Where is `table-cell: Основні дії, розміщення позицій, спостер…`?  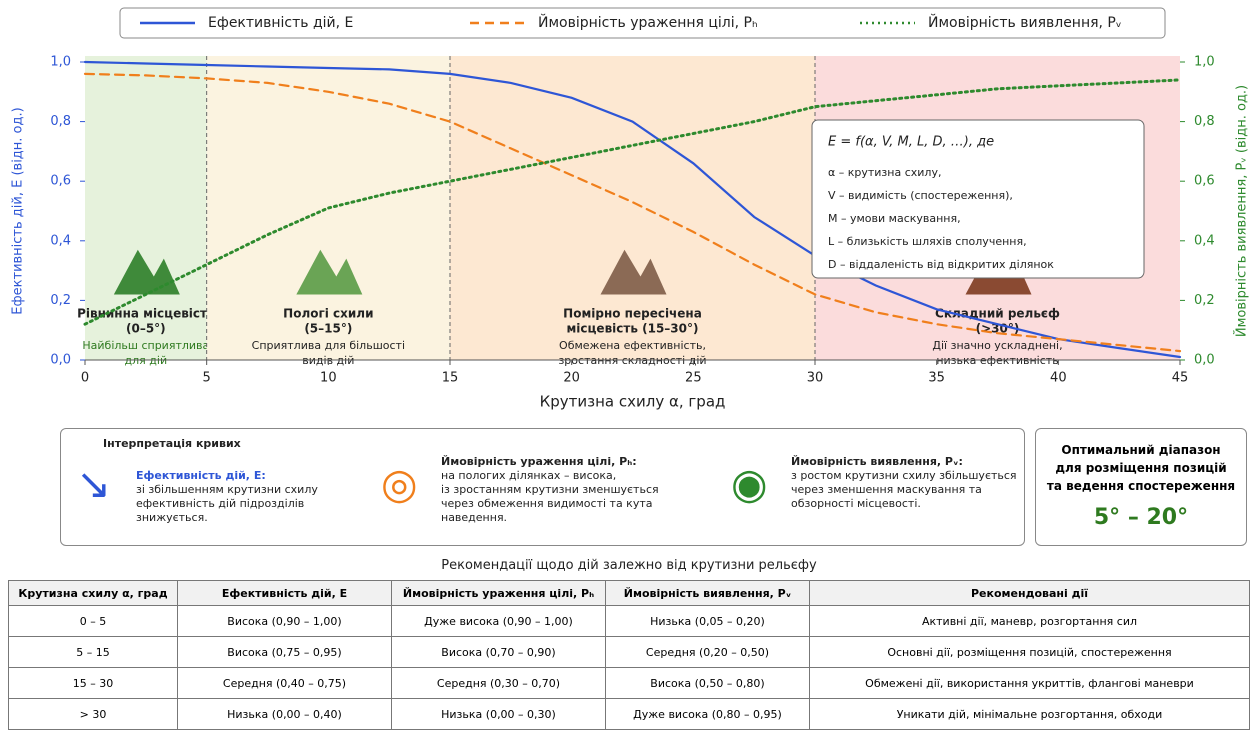
table-cell: Основні дії, розміщення позицій, спостер… is located at coordinates (1029, 652).